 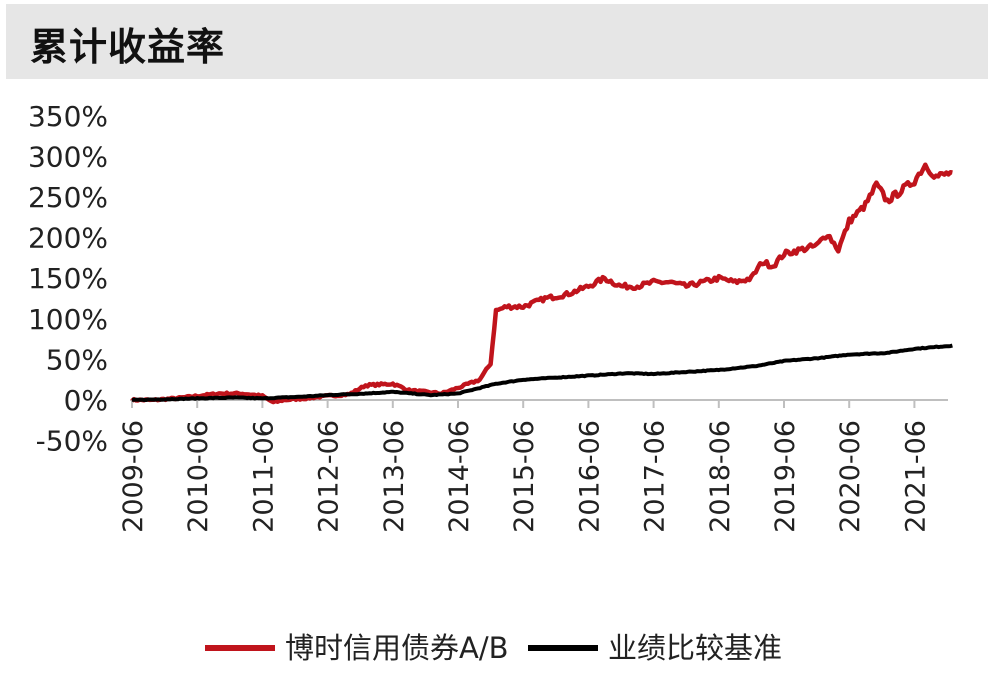 What do you see at coordinates (72, 441) in the screenshot?
I see `y-tick-label: -50%` at bounding box center [72, 441].